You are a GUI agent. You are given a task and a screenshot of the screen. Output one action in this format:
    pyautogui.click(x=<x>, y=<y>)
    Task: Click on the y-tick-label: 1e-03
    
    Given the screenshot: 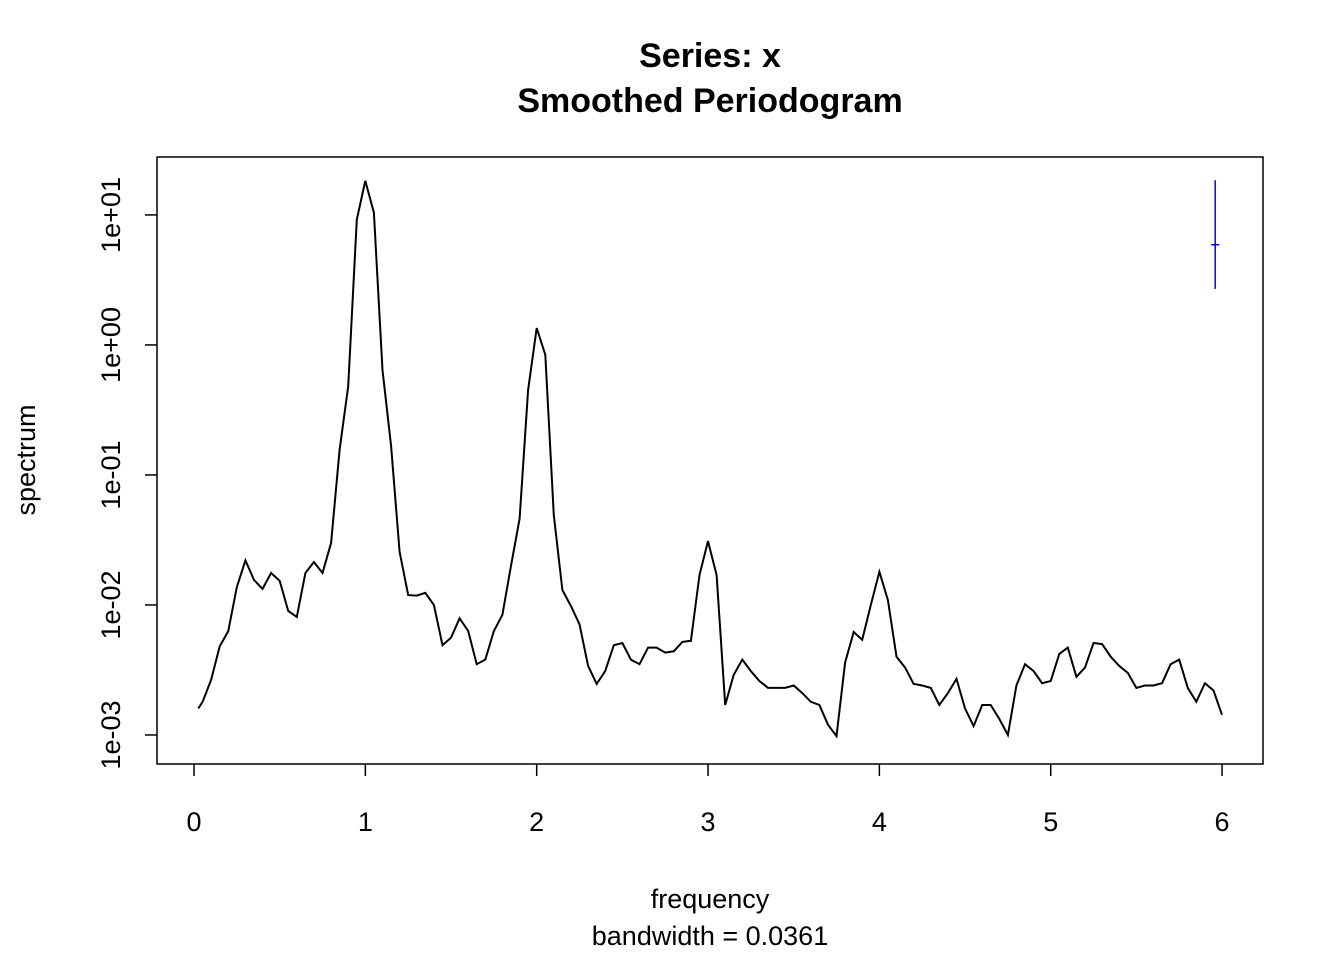 What is the action you would take?
    pyautogui.click(x=111, y=734)
    